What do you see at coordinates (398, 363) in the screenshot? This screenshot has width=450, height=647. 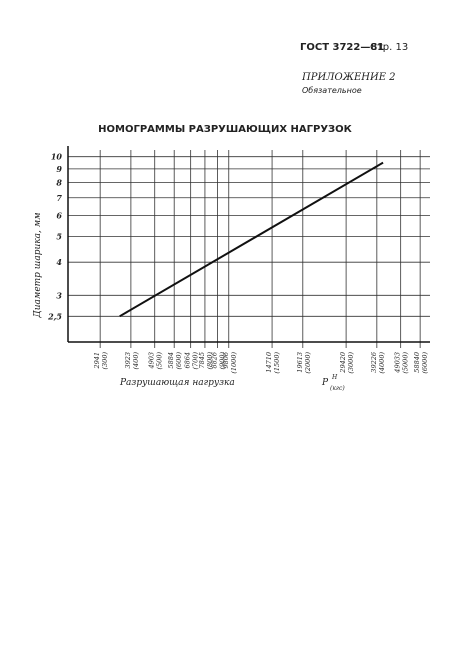 I see `x-tick-label: 49033` at bounding box center [398, 363].